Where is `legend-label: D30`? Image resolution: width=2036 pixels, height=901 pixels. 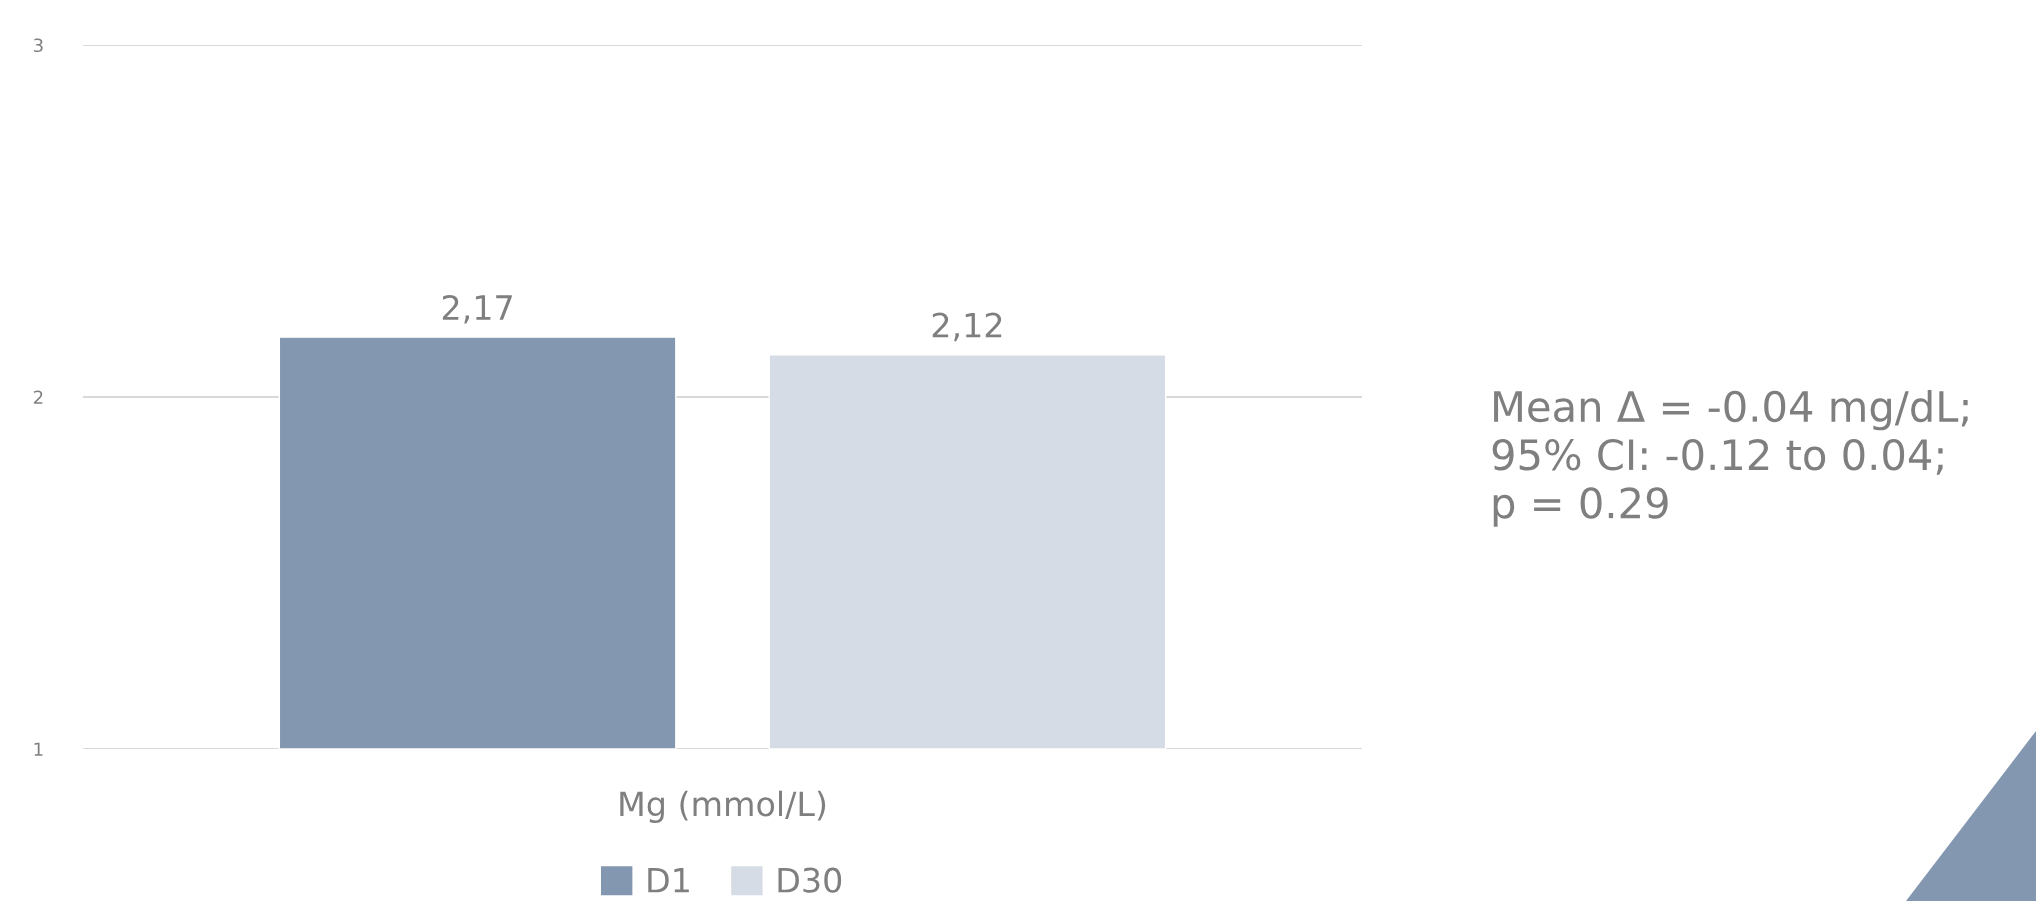 legend-label: D30 is located at coordinates (810, 880).